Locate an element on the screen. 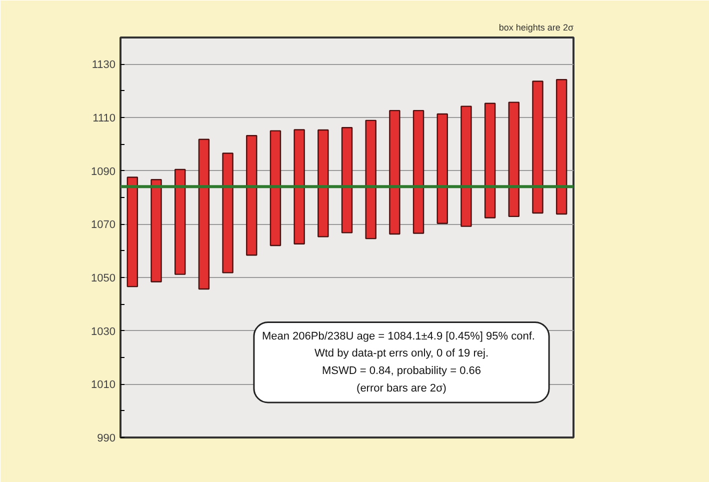 The width and height of the screenshot is (709, 482). y-tick-label: 1030 is located at coordinates (103, 332).